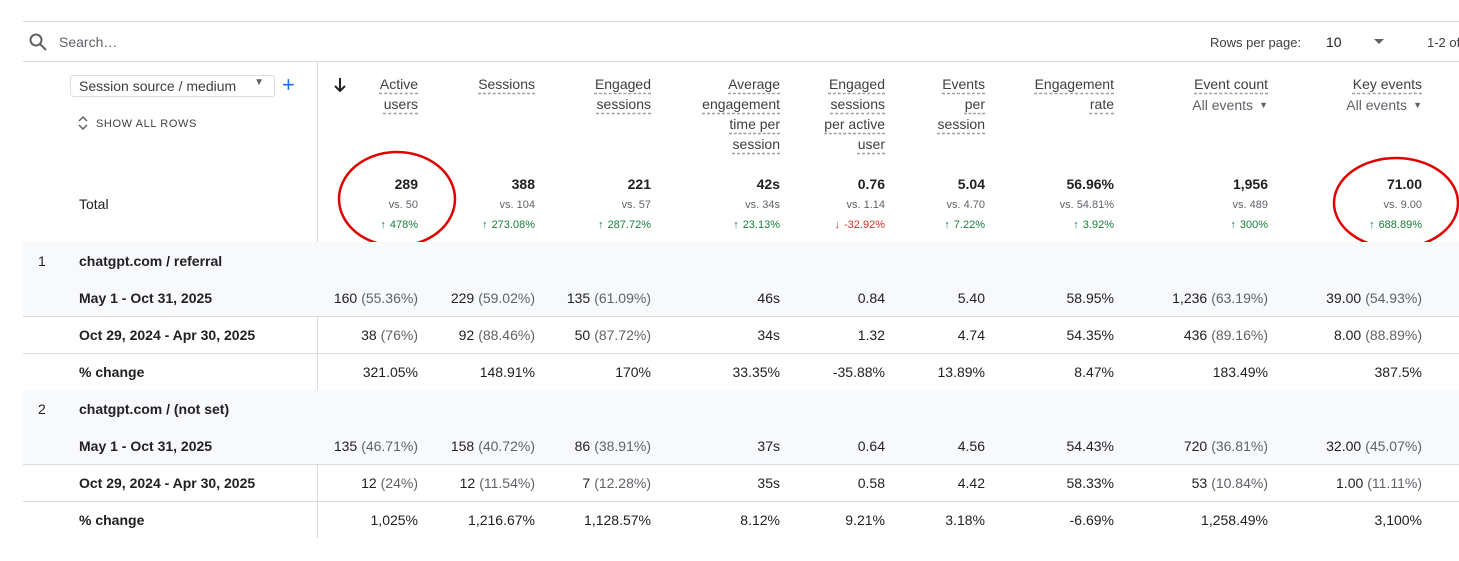  What do you see at coordinates (768, 335) in the screenshot?
I see `cell-value: 34s` at bounding box center [768, 335].